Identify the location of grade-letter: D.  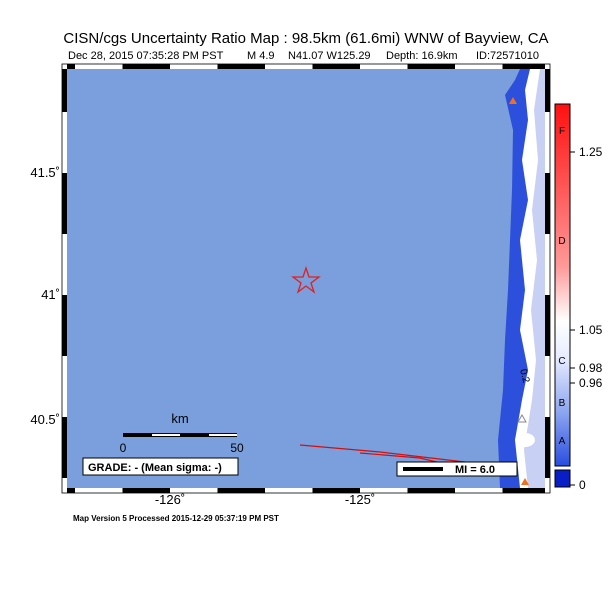
(561, 241).